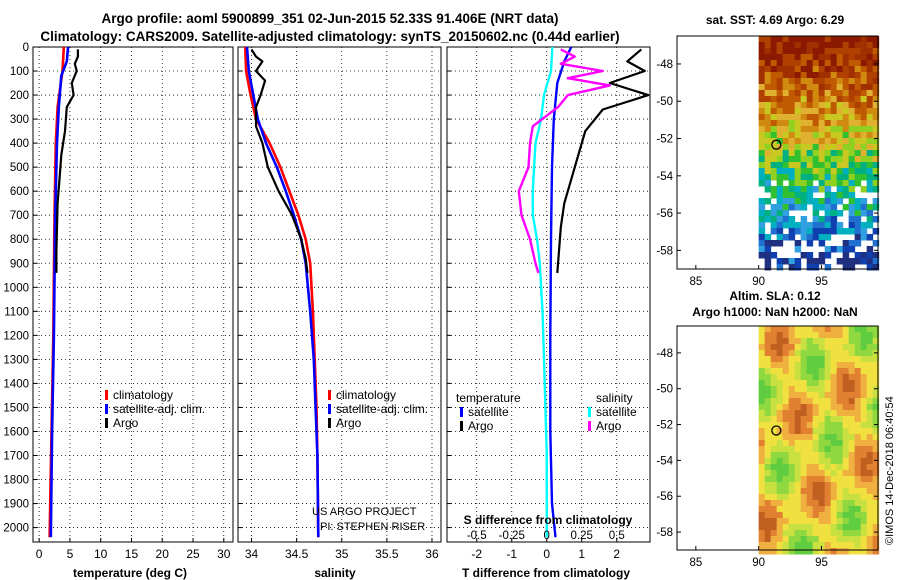 The image size is (900, 580). Describe the element at coordinates (664, 354) in the screenshot. I see `lat-tick-label: -48` at that location.